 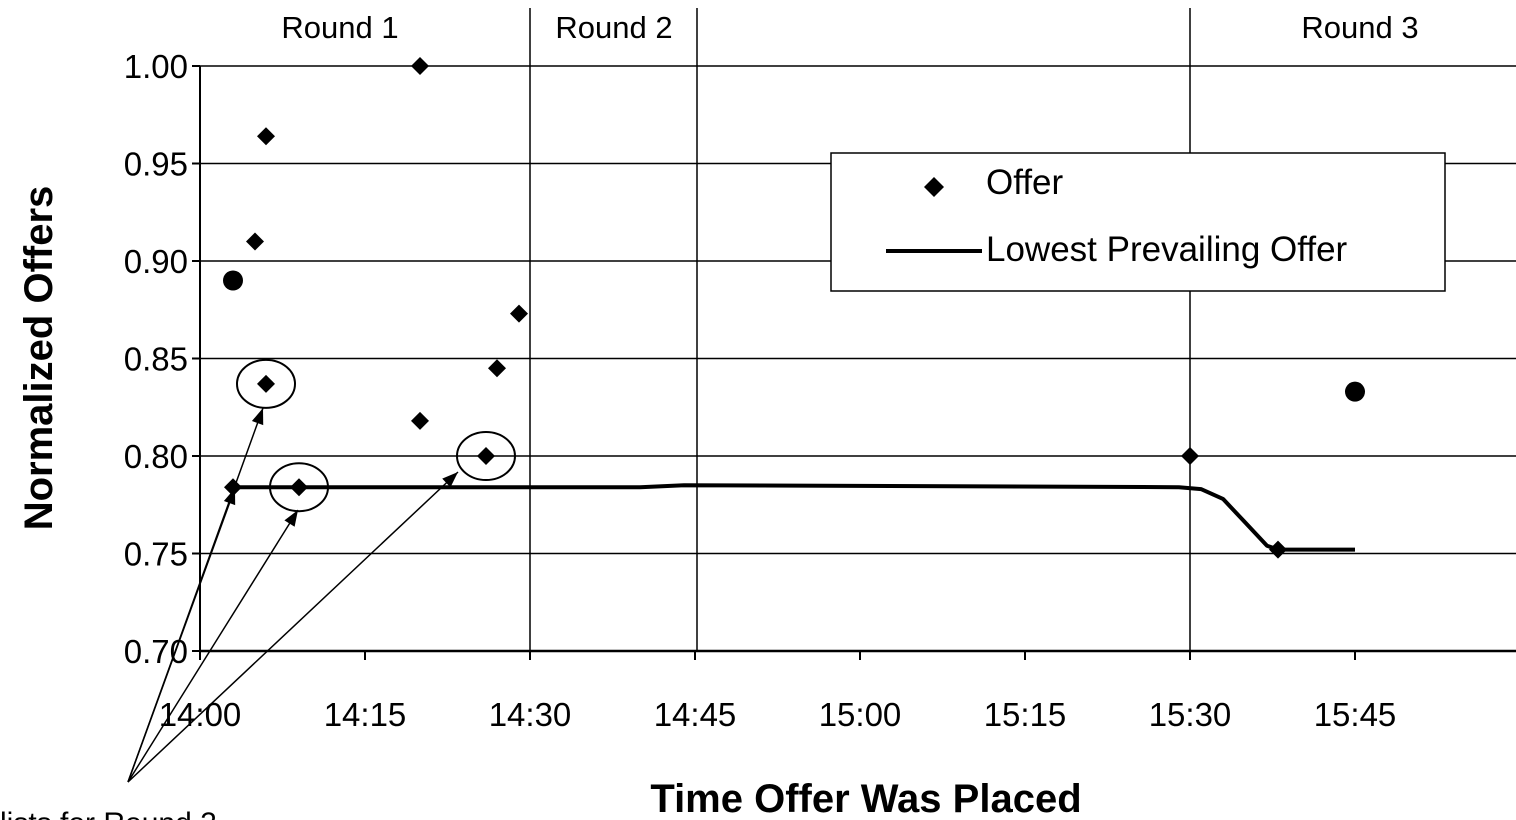 What do you see at coordinates (695, 714) in the screenshot?
I see `x-tick-label: 14:45` at bounding box center [695, 714].